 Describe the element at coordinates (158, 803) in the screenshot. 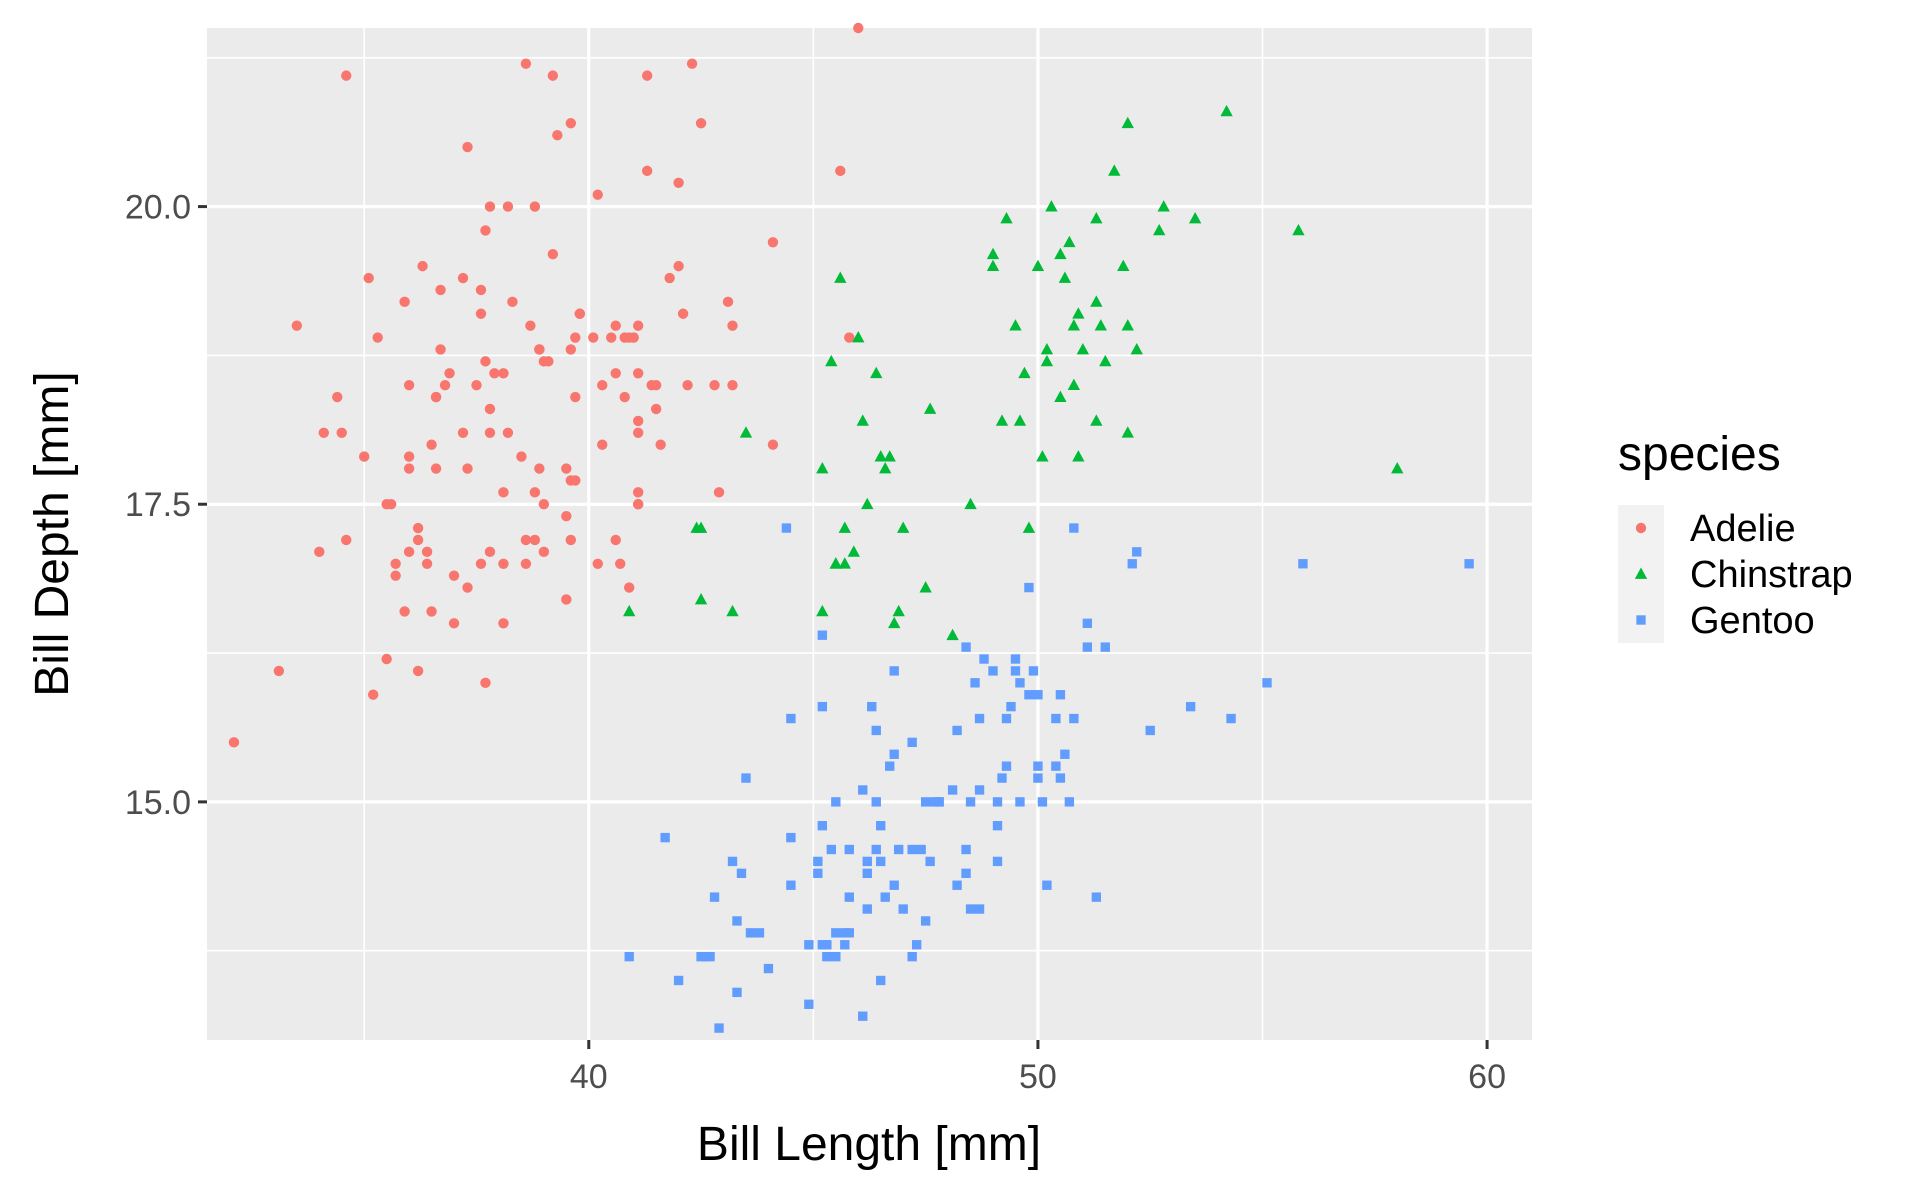

I see `y-tick-label: 15.0` at that location.